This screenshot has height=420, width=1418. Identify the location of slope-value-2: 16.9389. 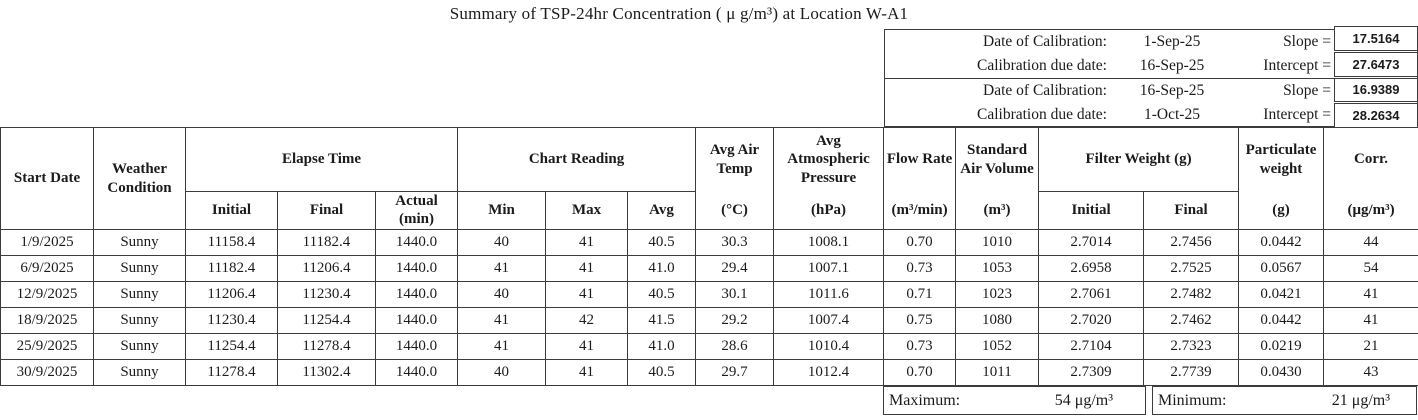
(1376, 90).